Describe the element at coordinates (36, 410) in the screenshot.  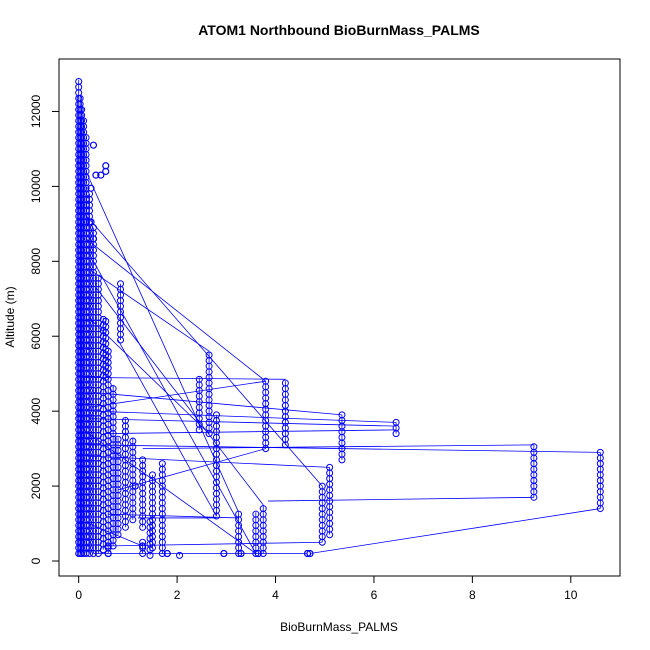
I see `y-tick-label: 4000` at that location.